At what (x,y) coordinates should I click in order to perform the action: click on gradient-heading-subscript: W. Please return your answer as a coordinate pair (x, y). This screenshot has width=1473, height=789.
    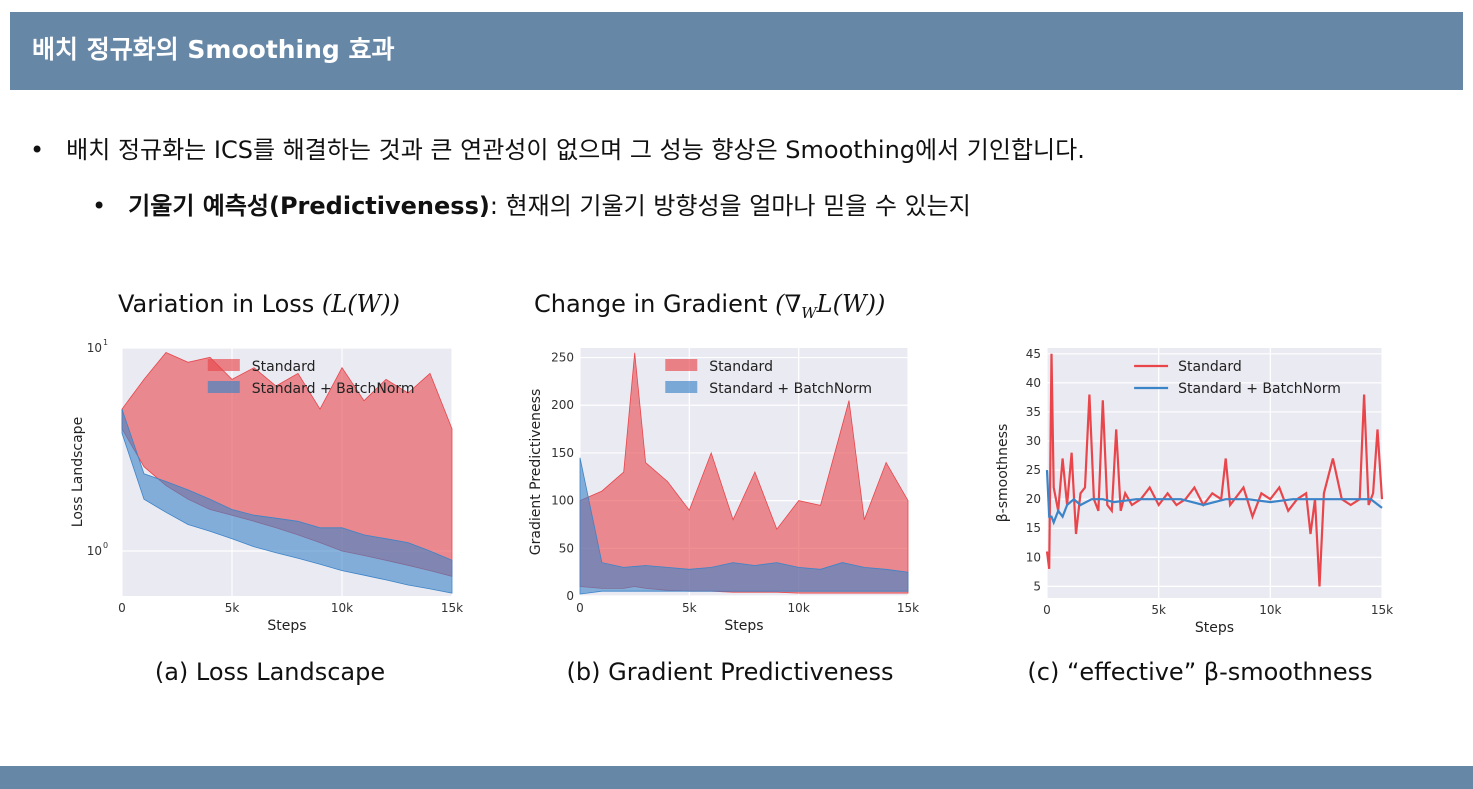
    Looking at the image, I should click on (809, 312).